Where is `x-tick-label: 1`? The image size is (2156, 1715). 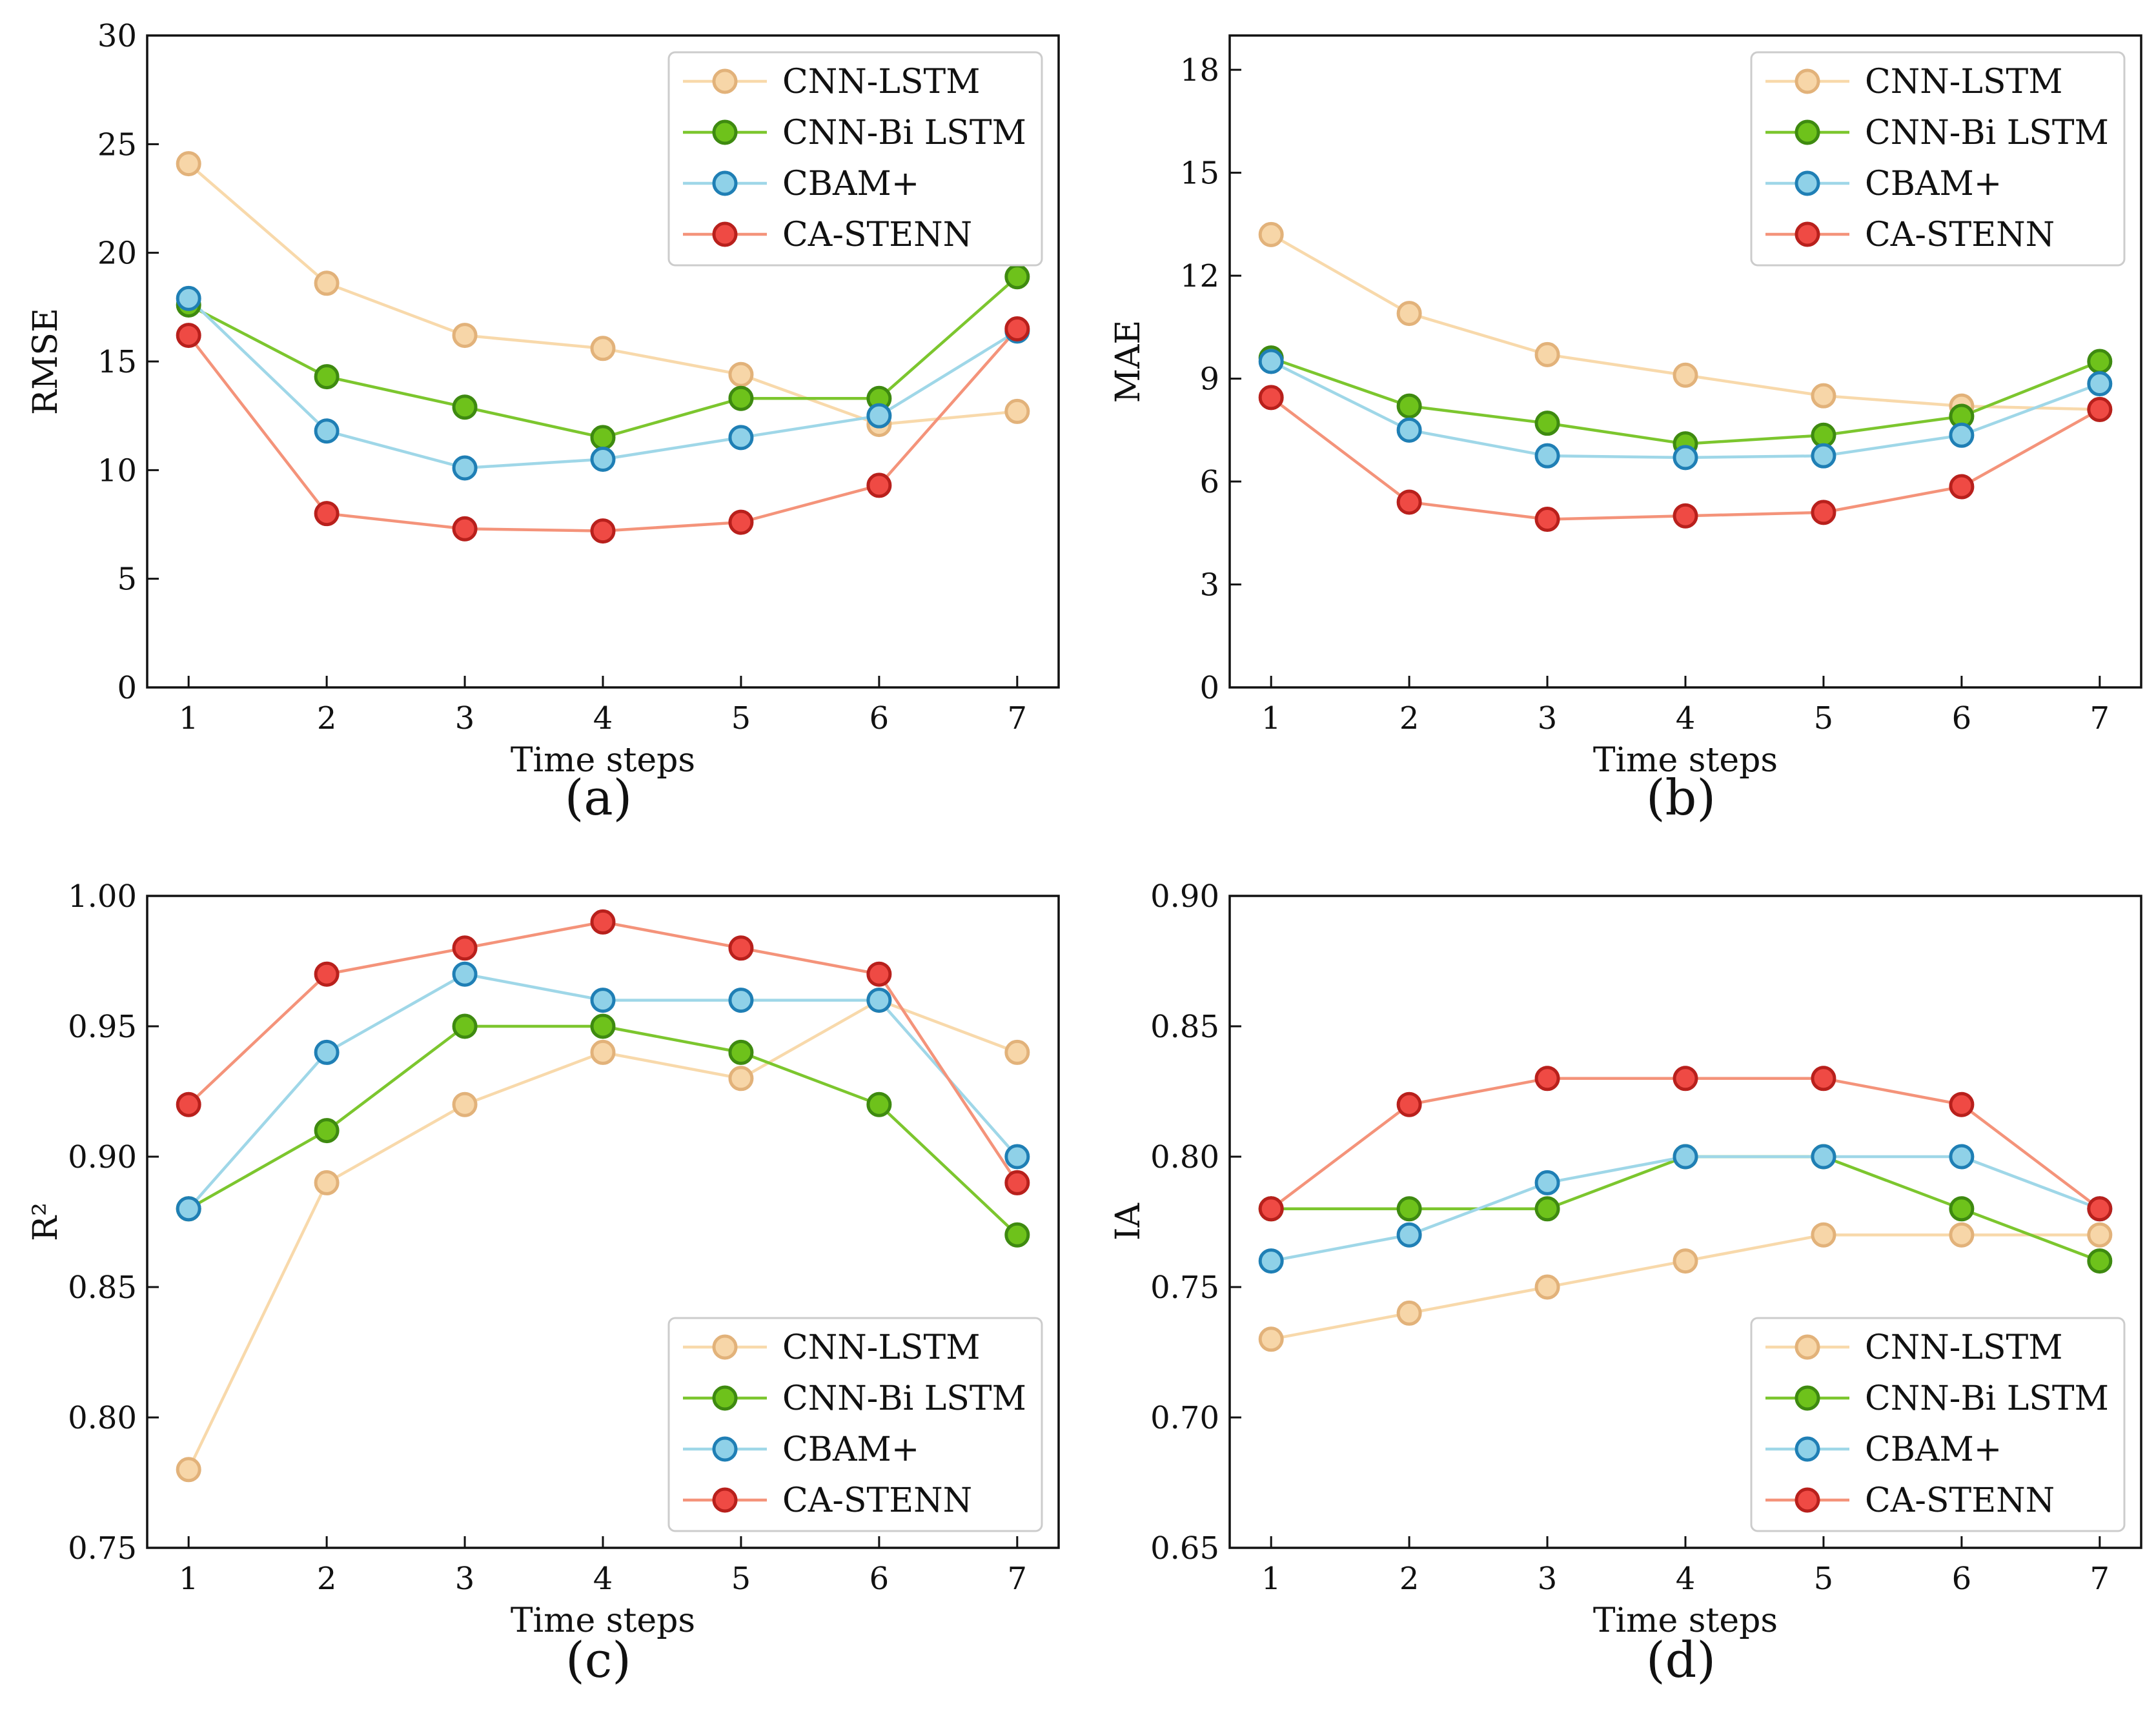 x-tick-label: 1 is located at coordinates (1271, 1579).